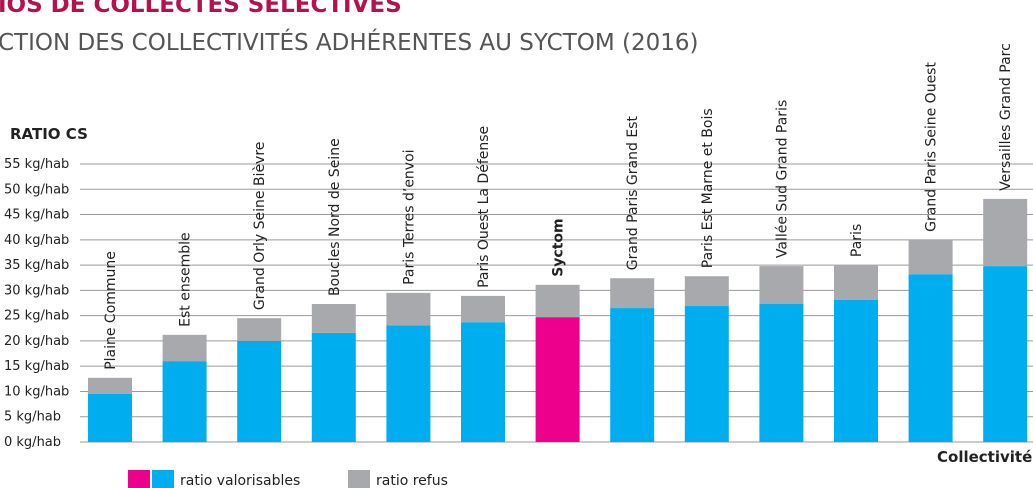  What do you see at coordinates (201, 9) in the screenshot?
I see `chart-title: IOS DE COLLECTES SÉLECTIVES` at bounding box center [201, 9].